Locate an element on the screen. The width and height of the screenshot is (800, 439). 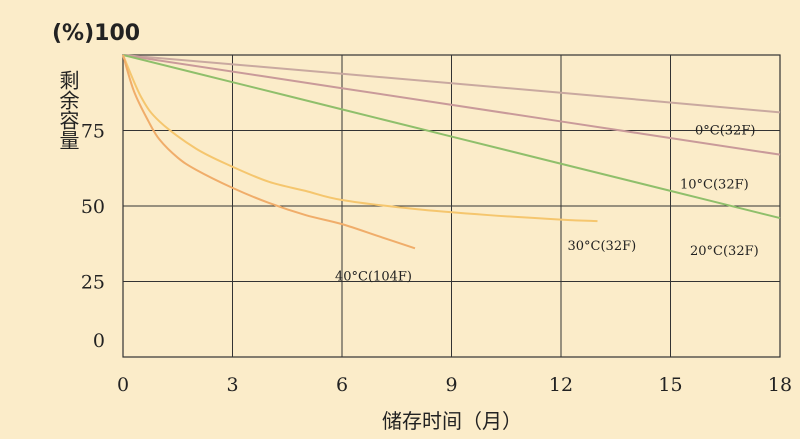
x-tick-label: 18 is located at coordinates (780, 385).